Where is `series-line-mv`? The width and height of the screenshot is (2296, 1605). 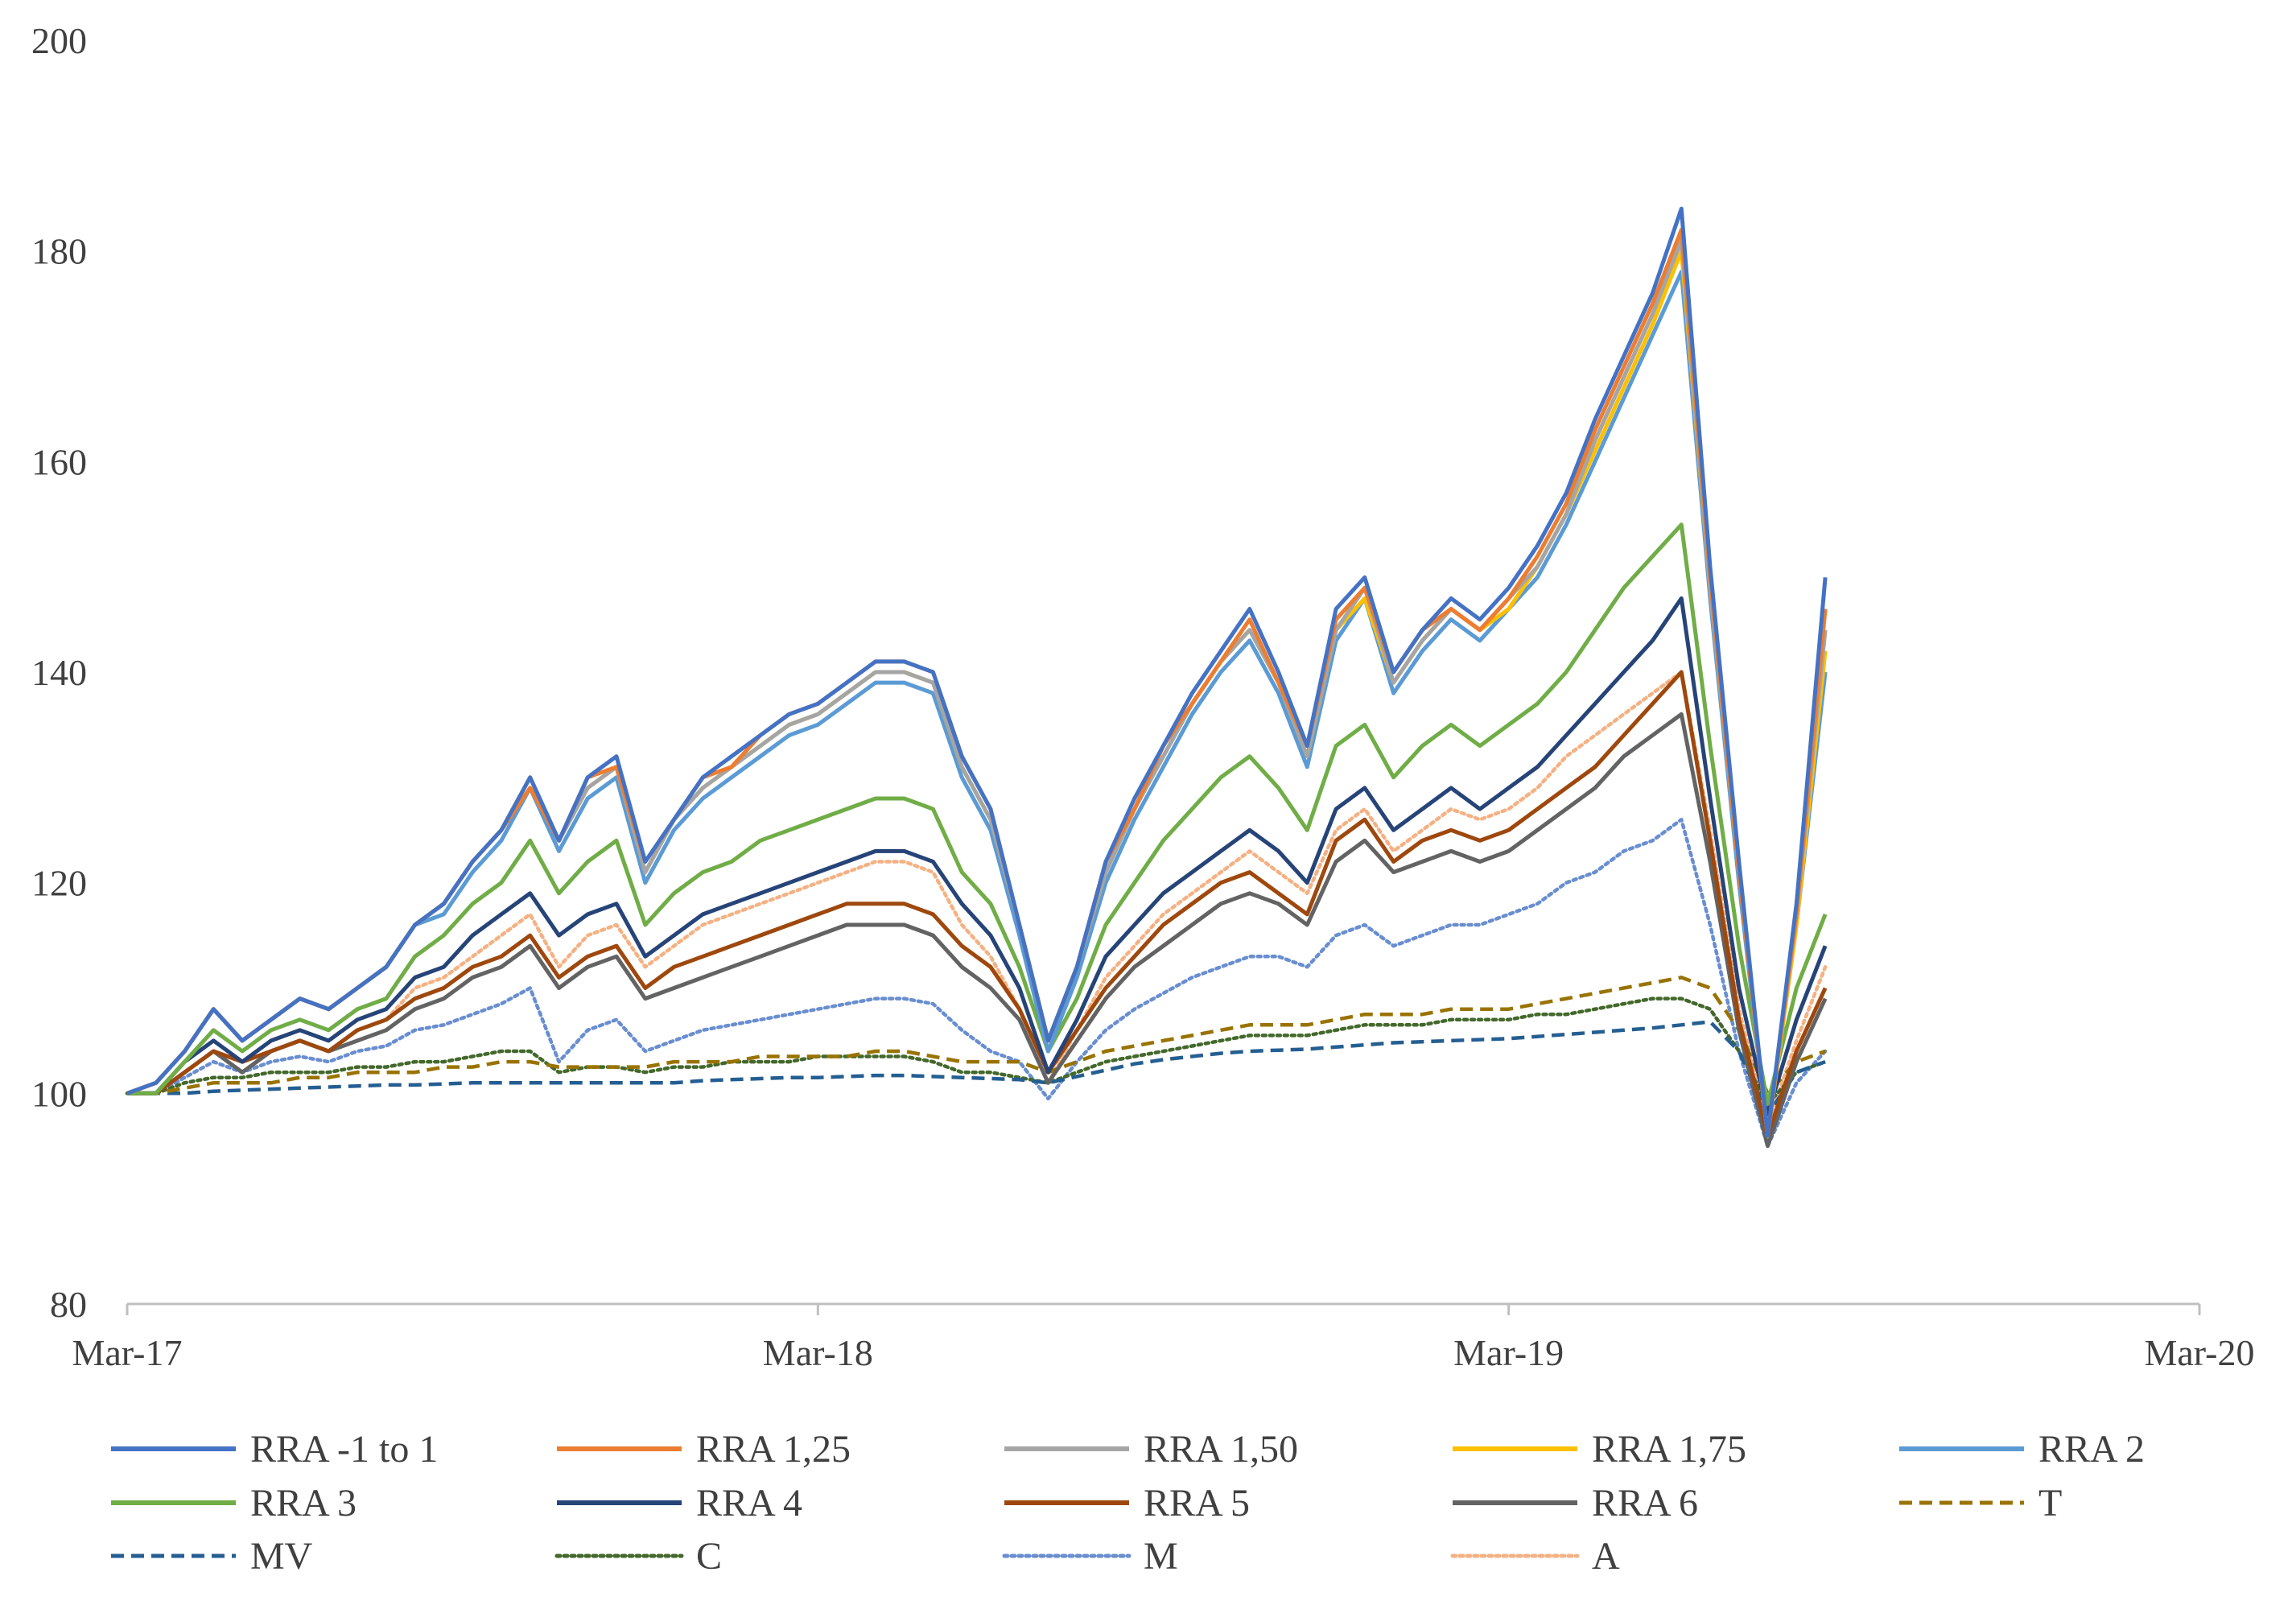 series-line-mv is located at coordinates (977, 1068).